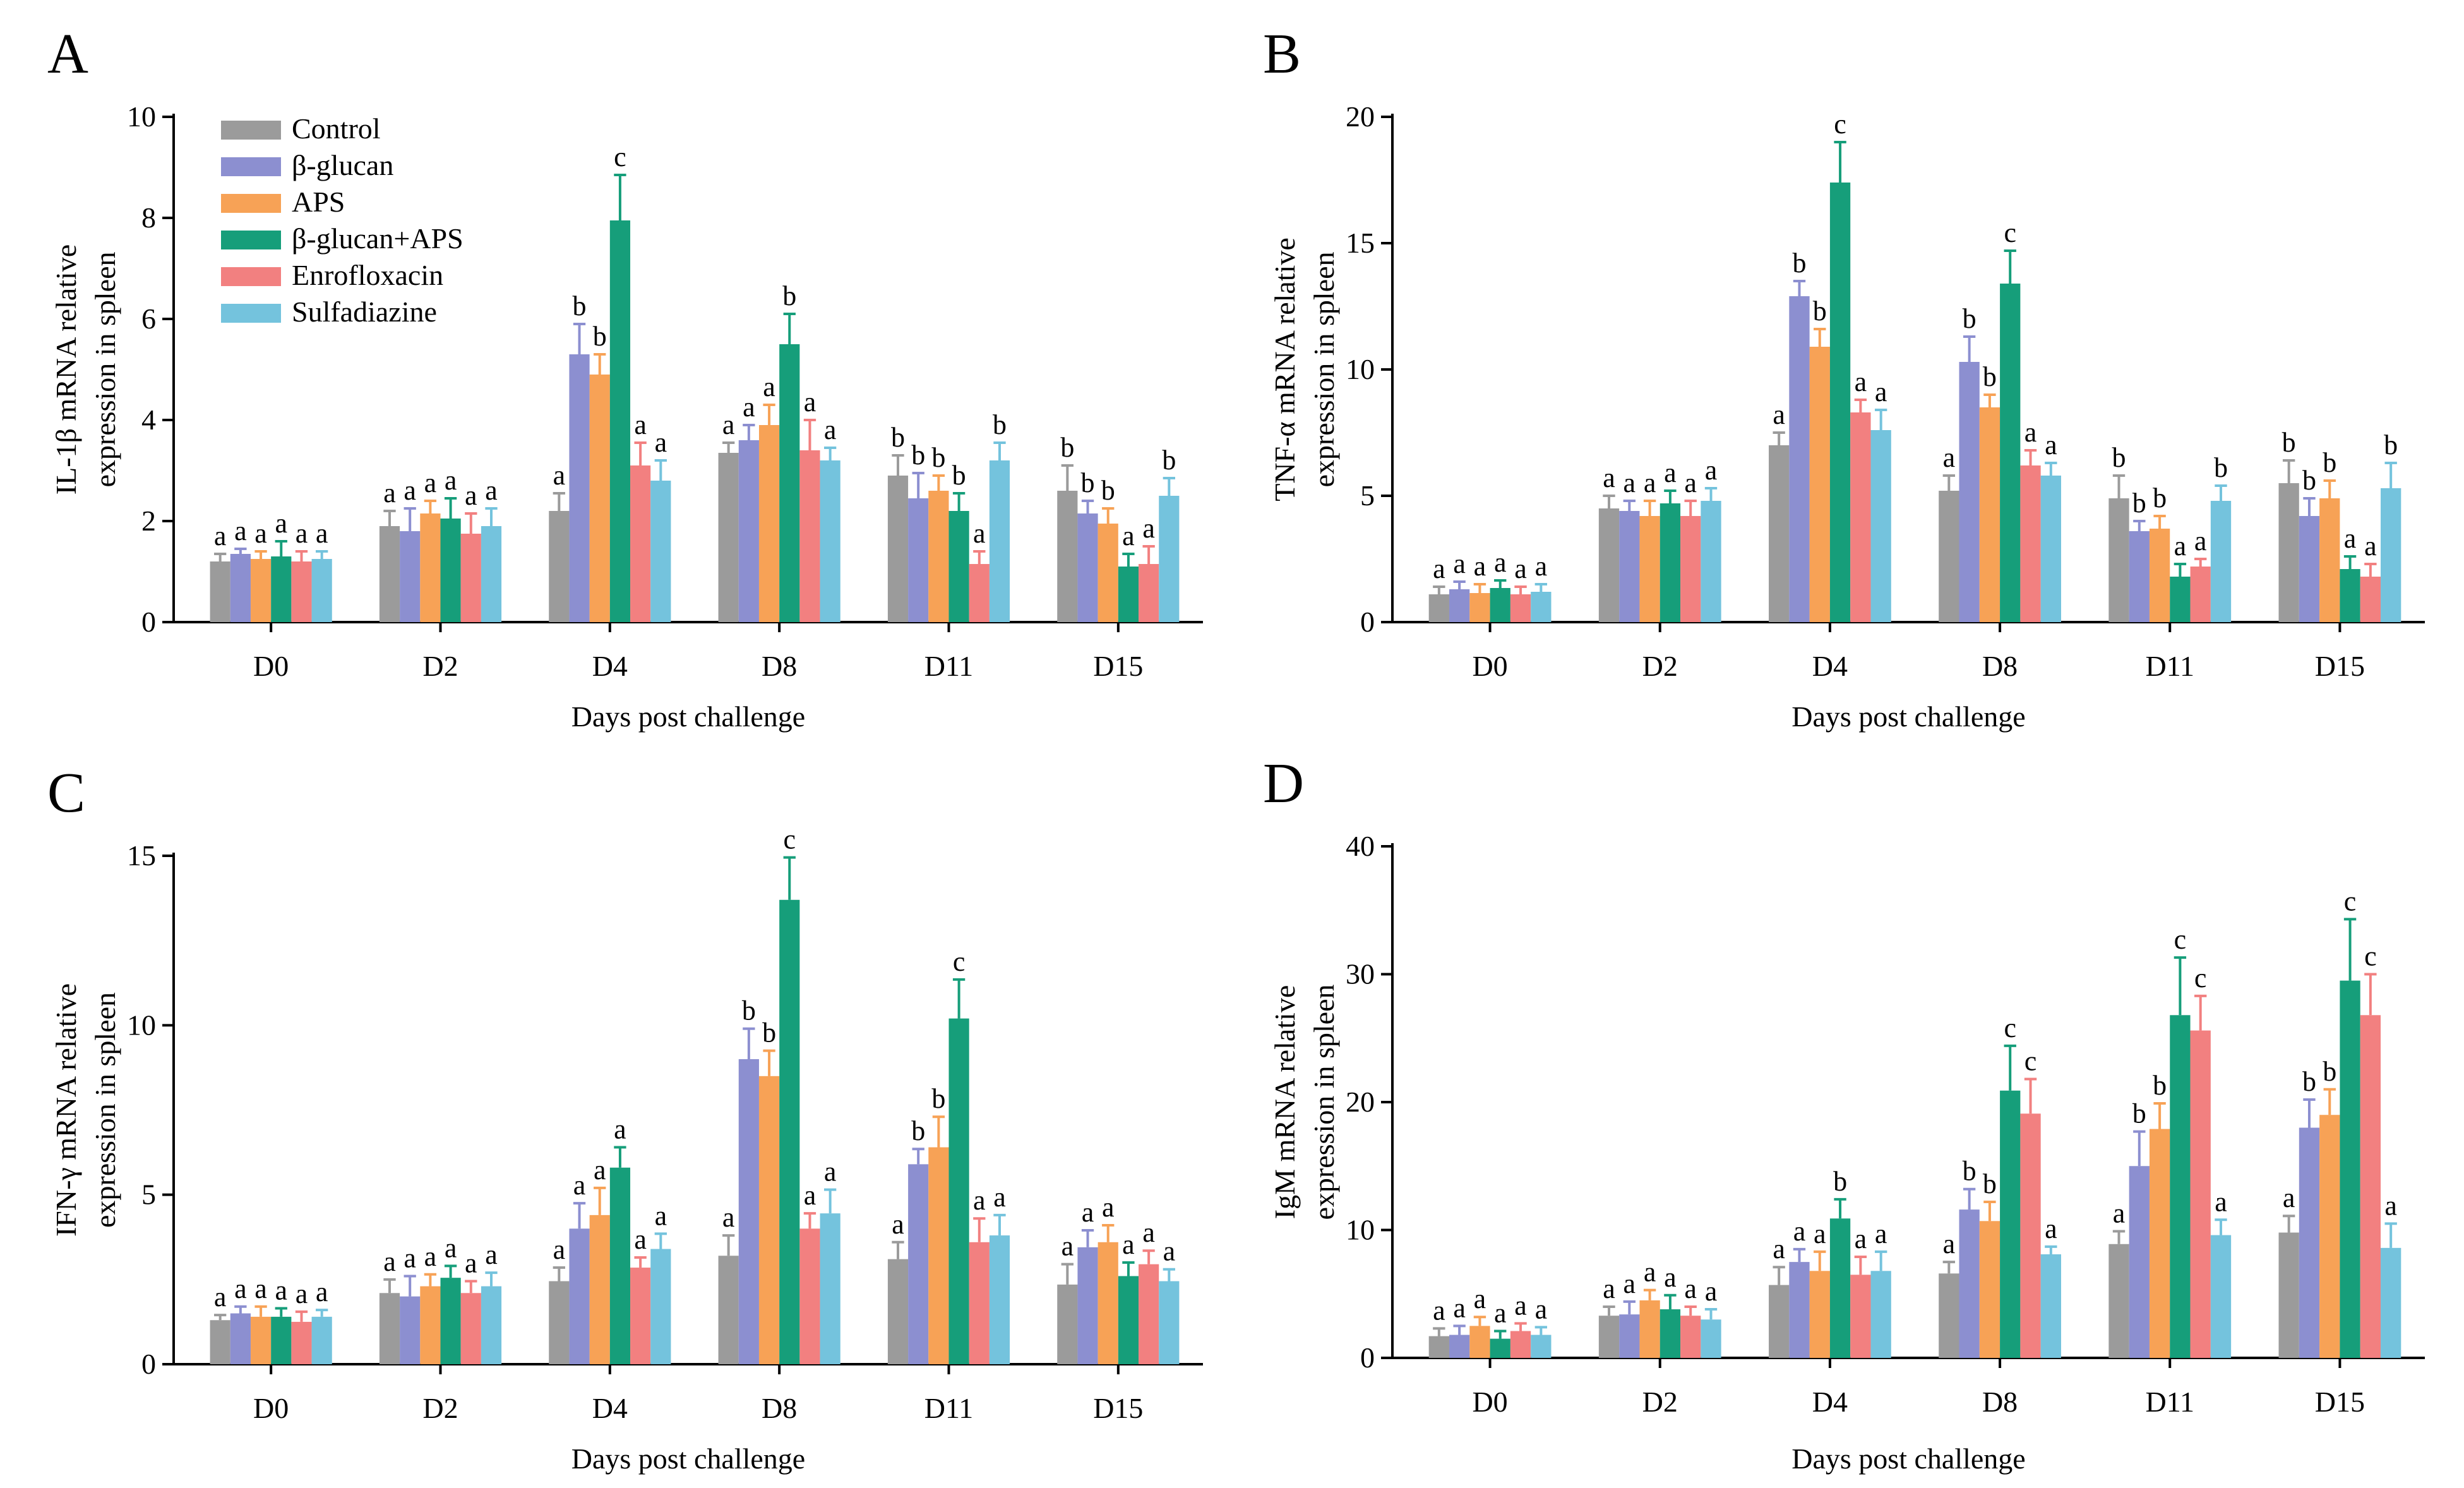 The width and height of the screenshot is (2464, 1488). I want to click on legend-entry: β-glucan, so click(342, 165).